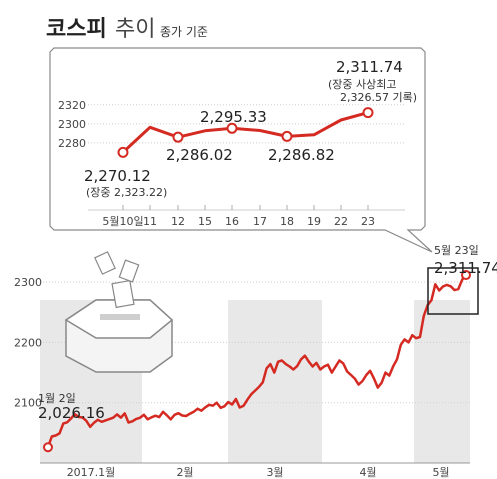  I want to click on main-x-tick-label: 5월, so click(440, 472).